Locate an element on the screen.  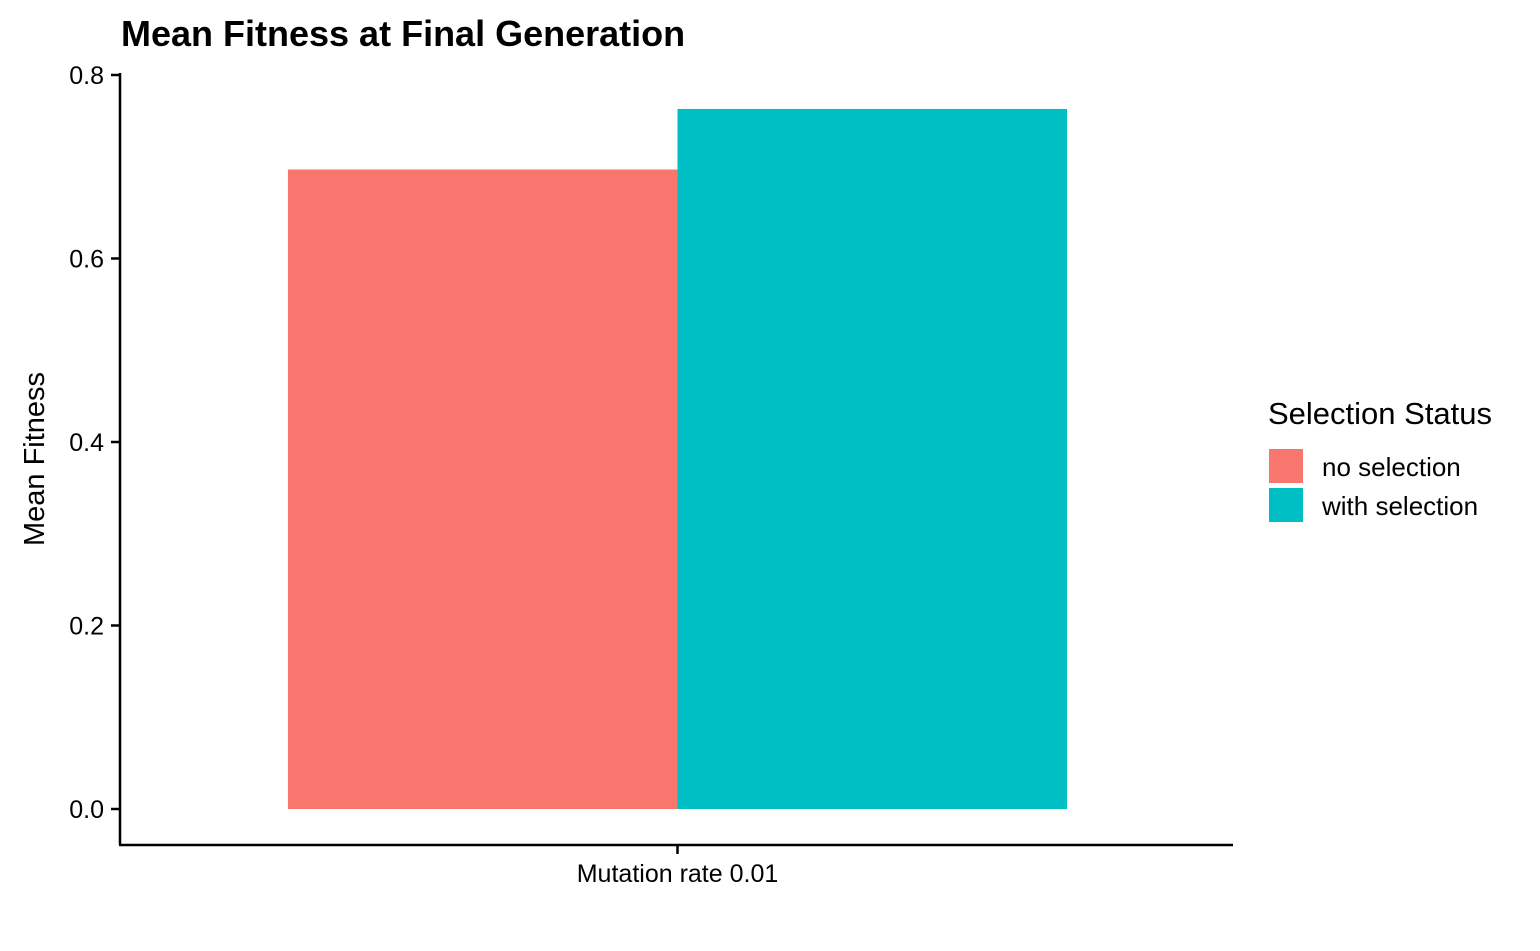
x-axis-ticks: Mutation rate 0.01 is located at coordinates (678, 866).